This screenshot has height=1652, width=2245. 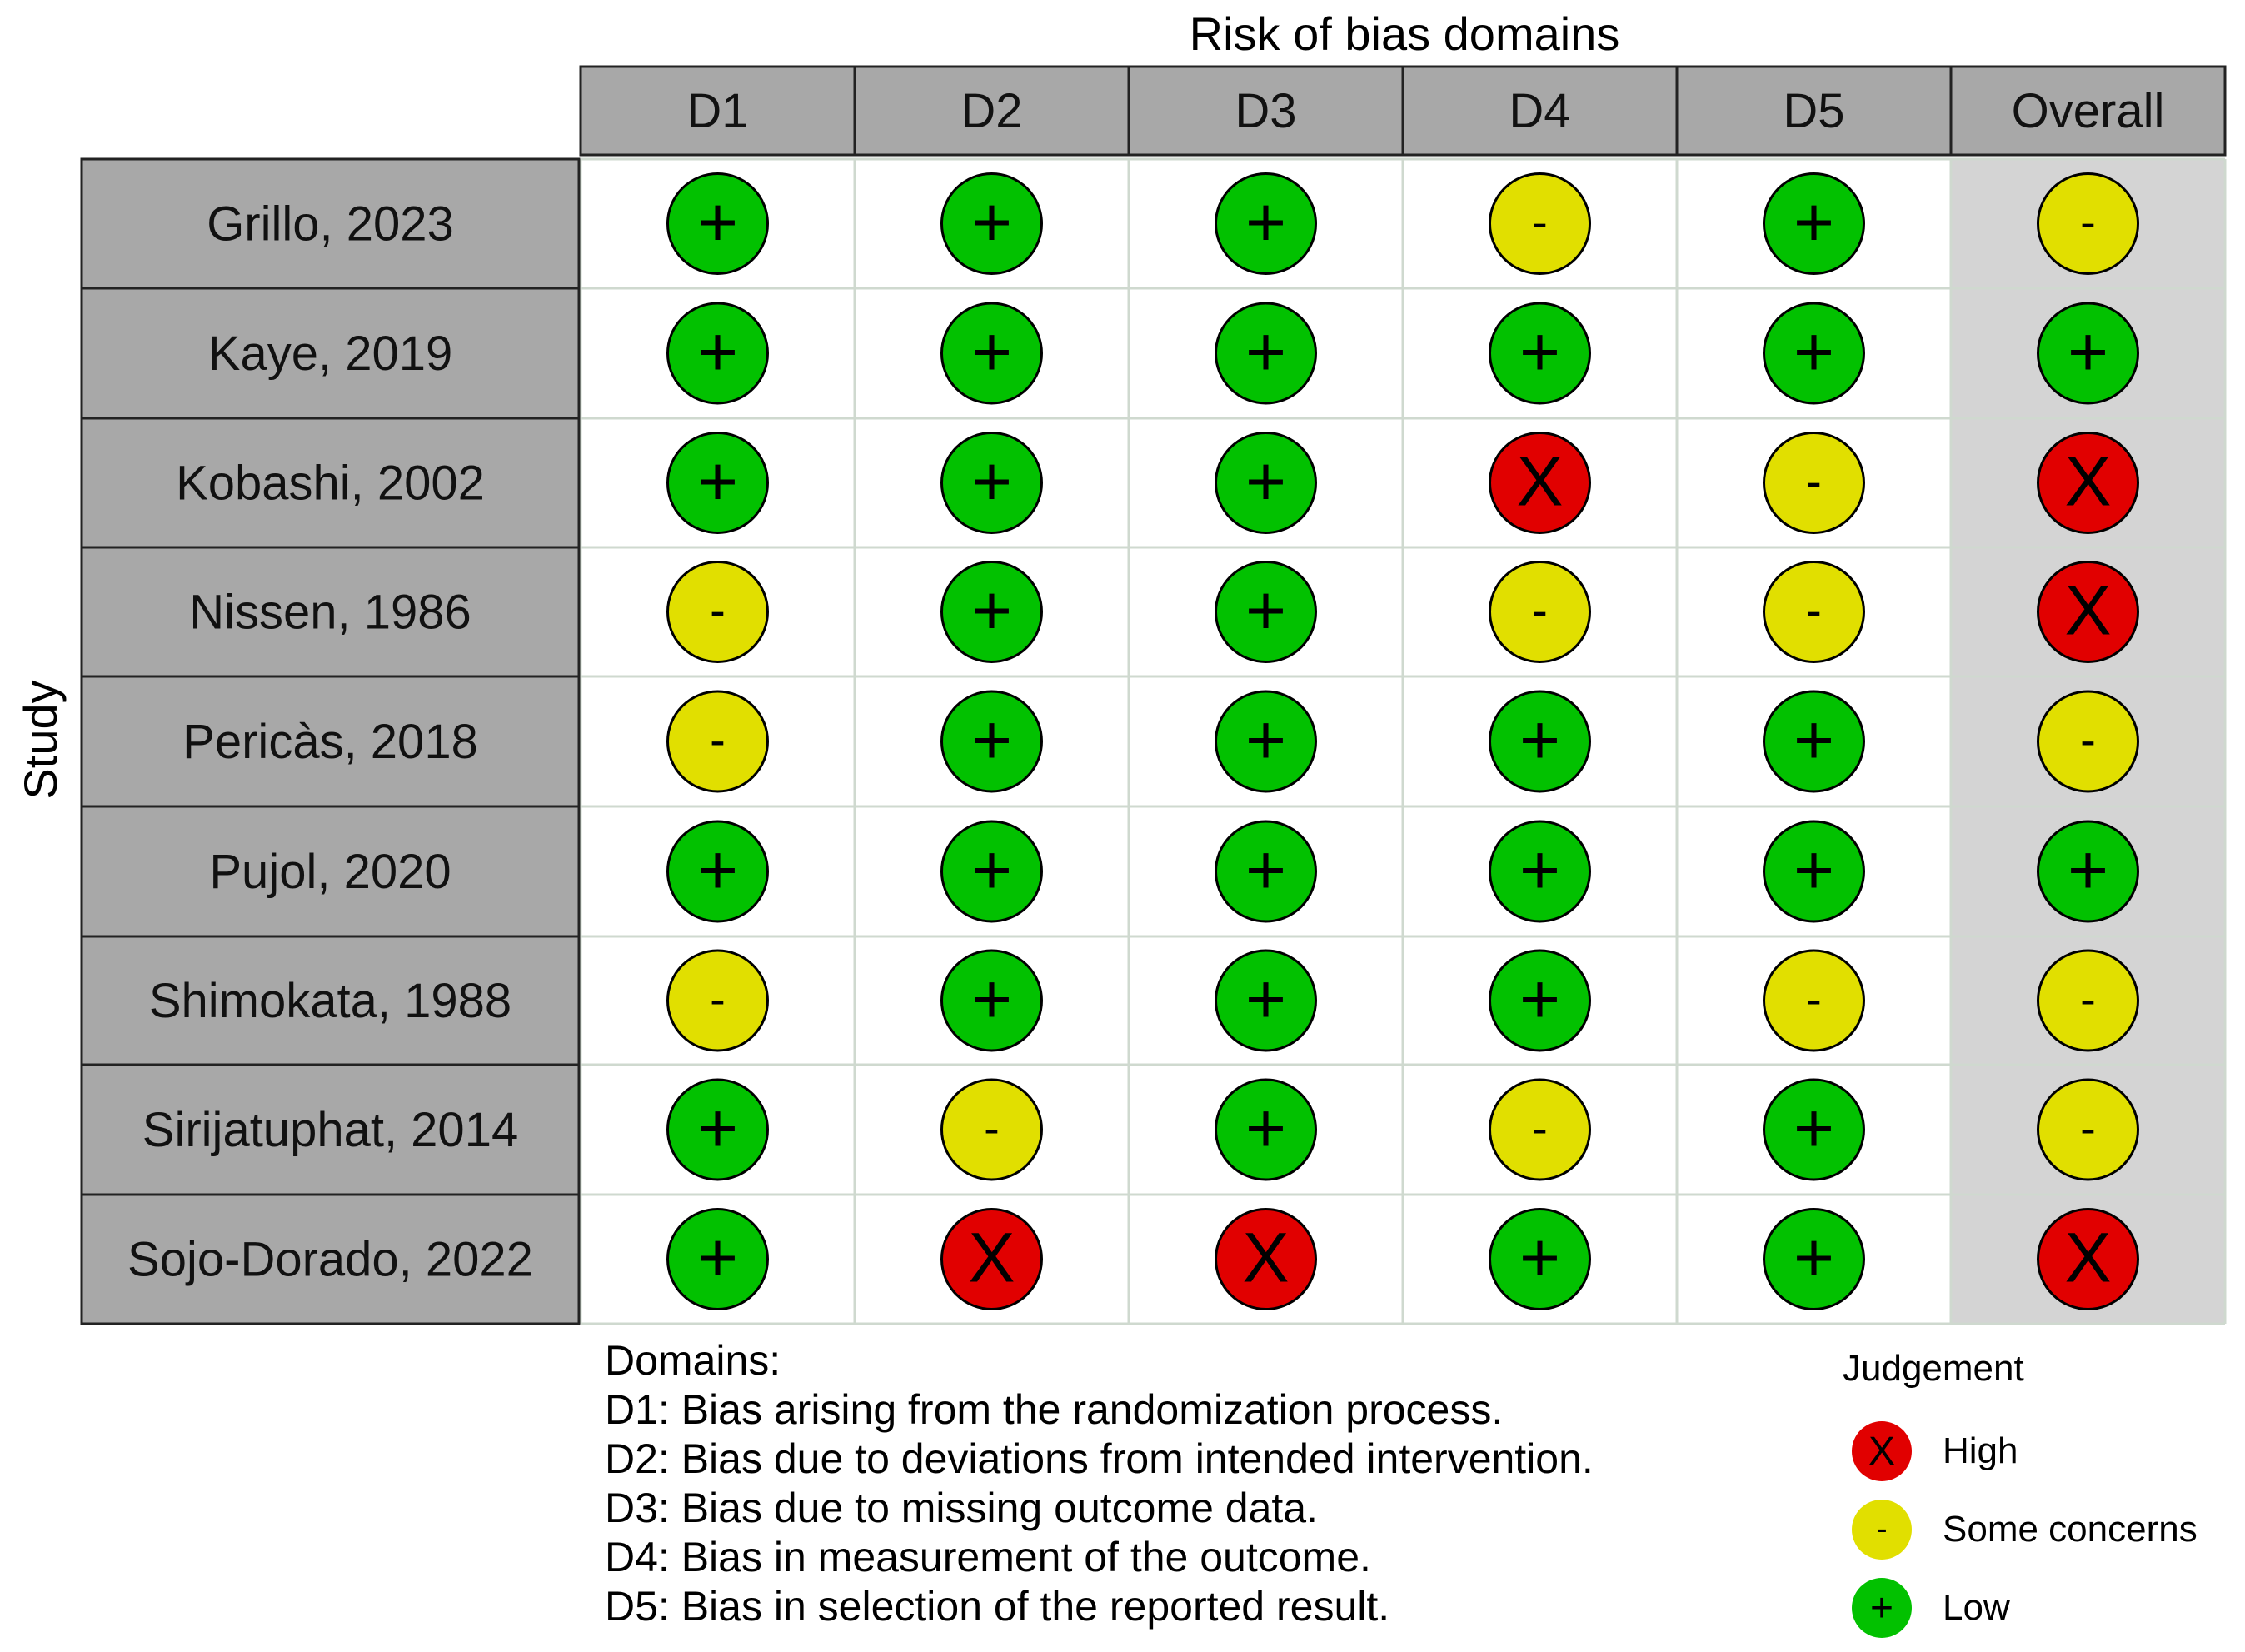 I want to click on legend-symbol: X, so click(x=1881, y=1452).